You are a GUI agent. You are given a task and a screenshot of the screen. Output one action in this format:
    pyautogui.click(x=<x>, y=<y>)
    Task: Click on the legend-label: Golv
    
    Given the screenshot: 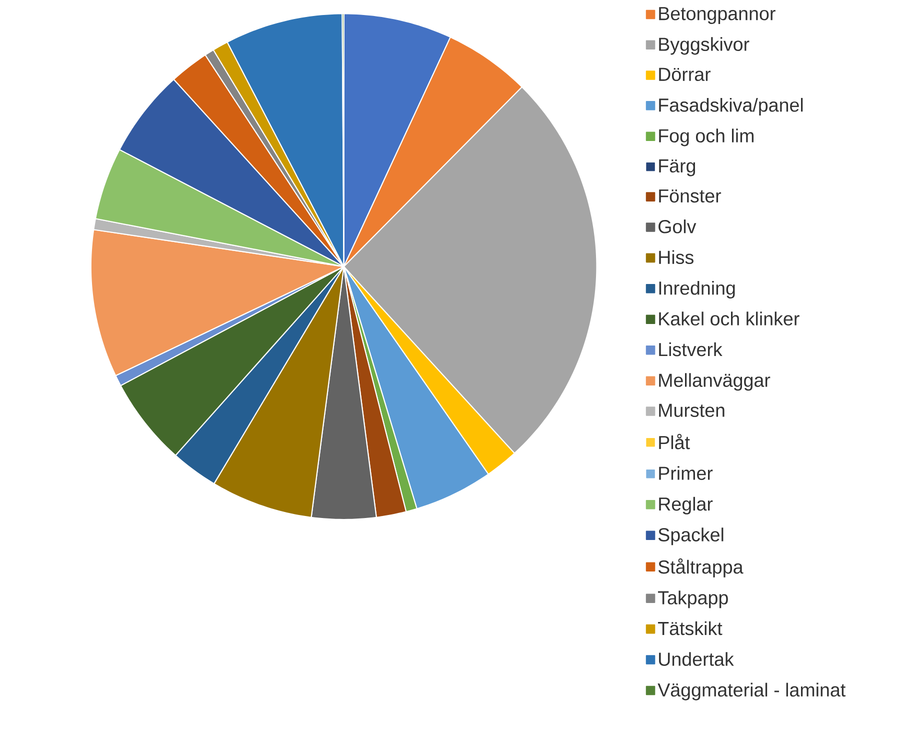 What is the action you would take?
    pyautogui.click(x=677, y=226)
    